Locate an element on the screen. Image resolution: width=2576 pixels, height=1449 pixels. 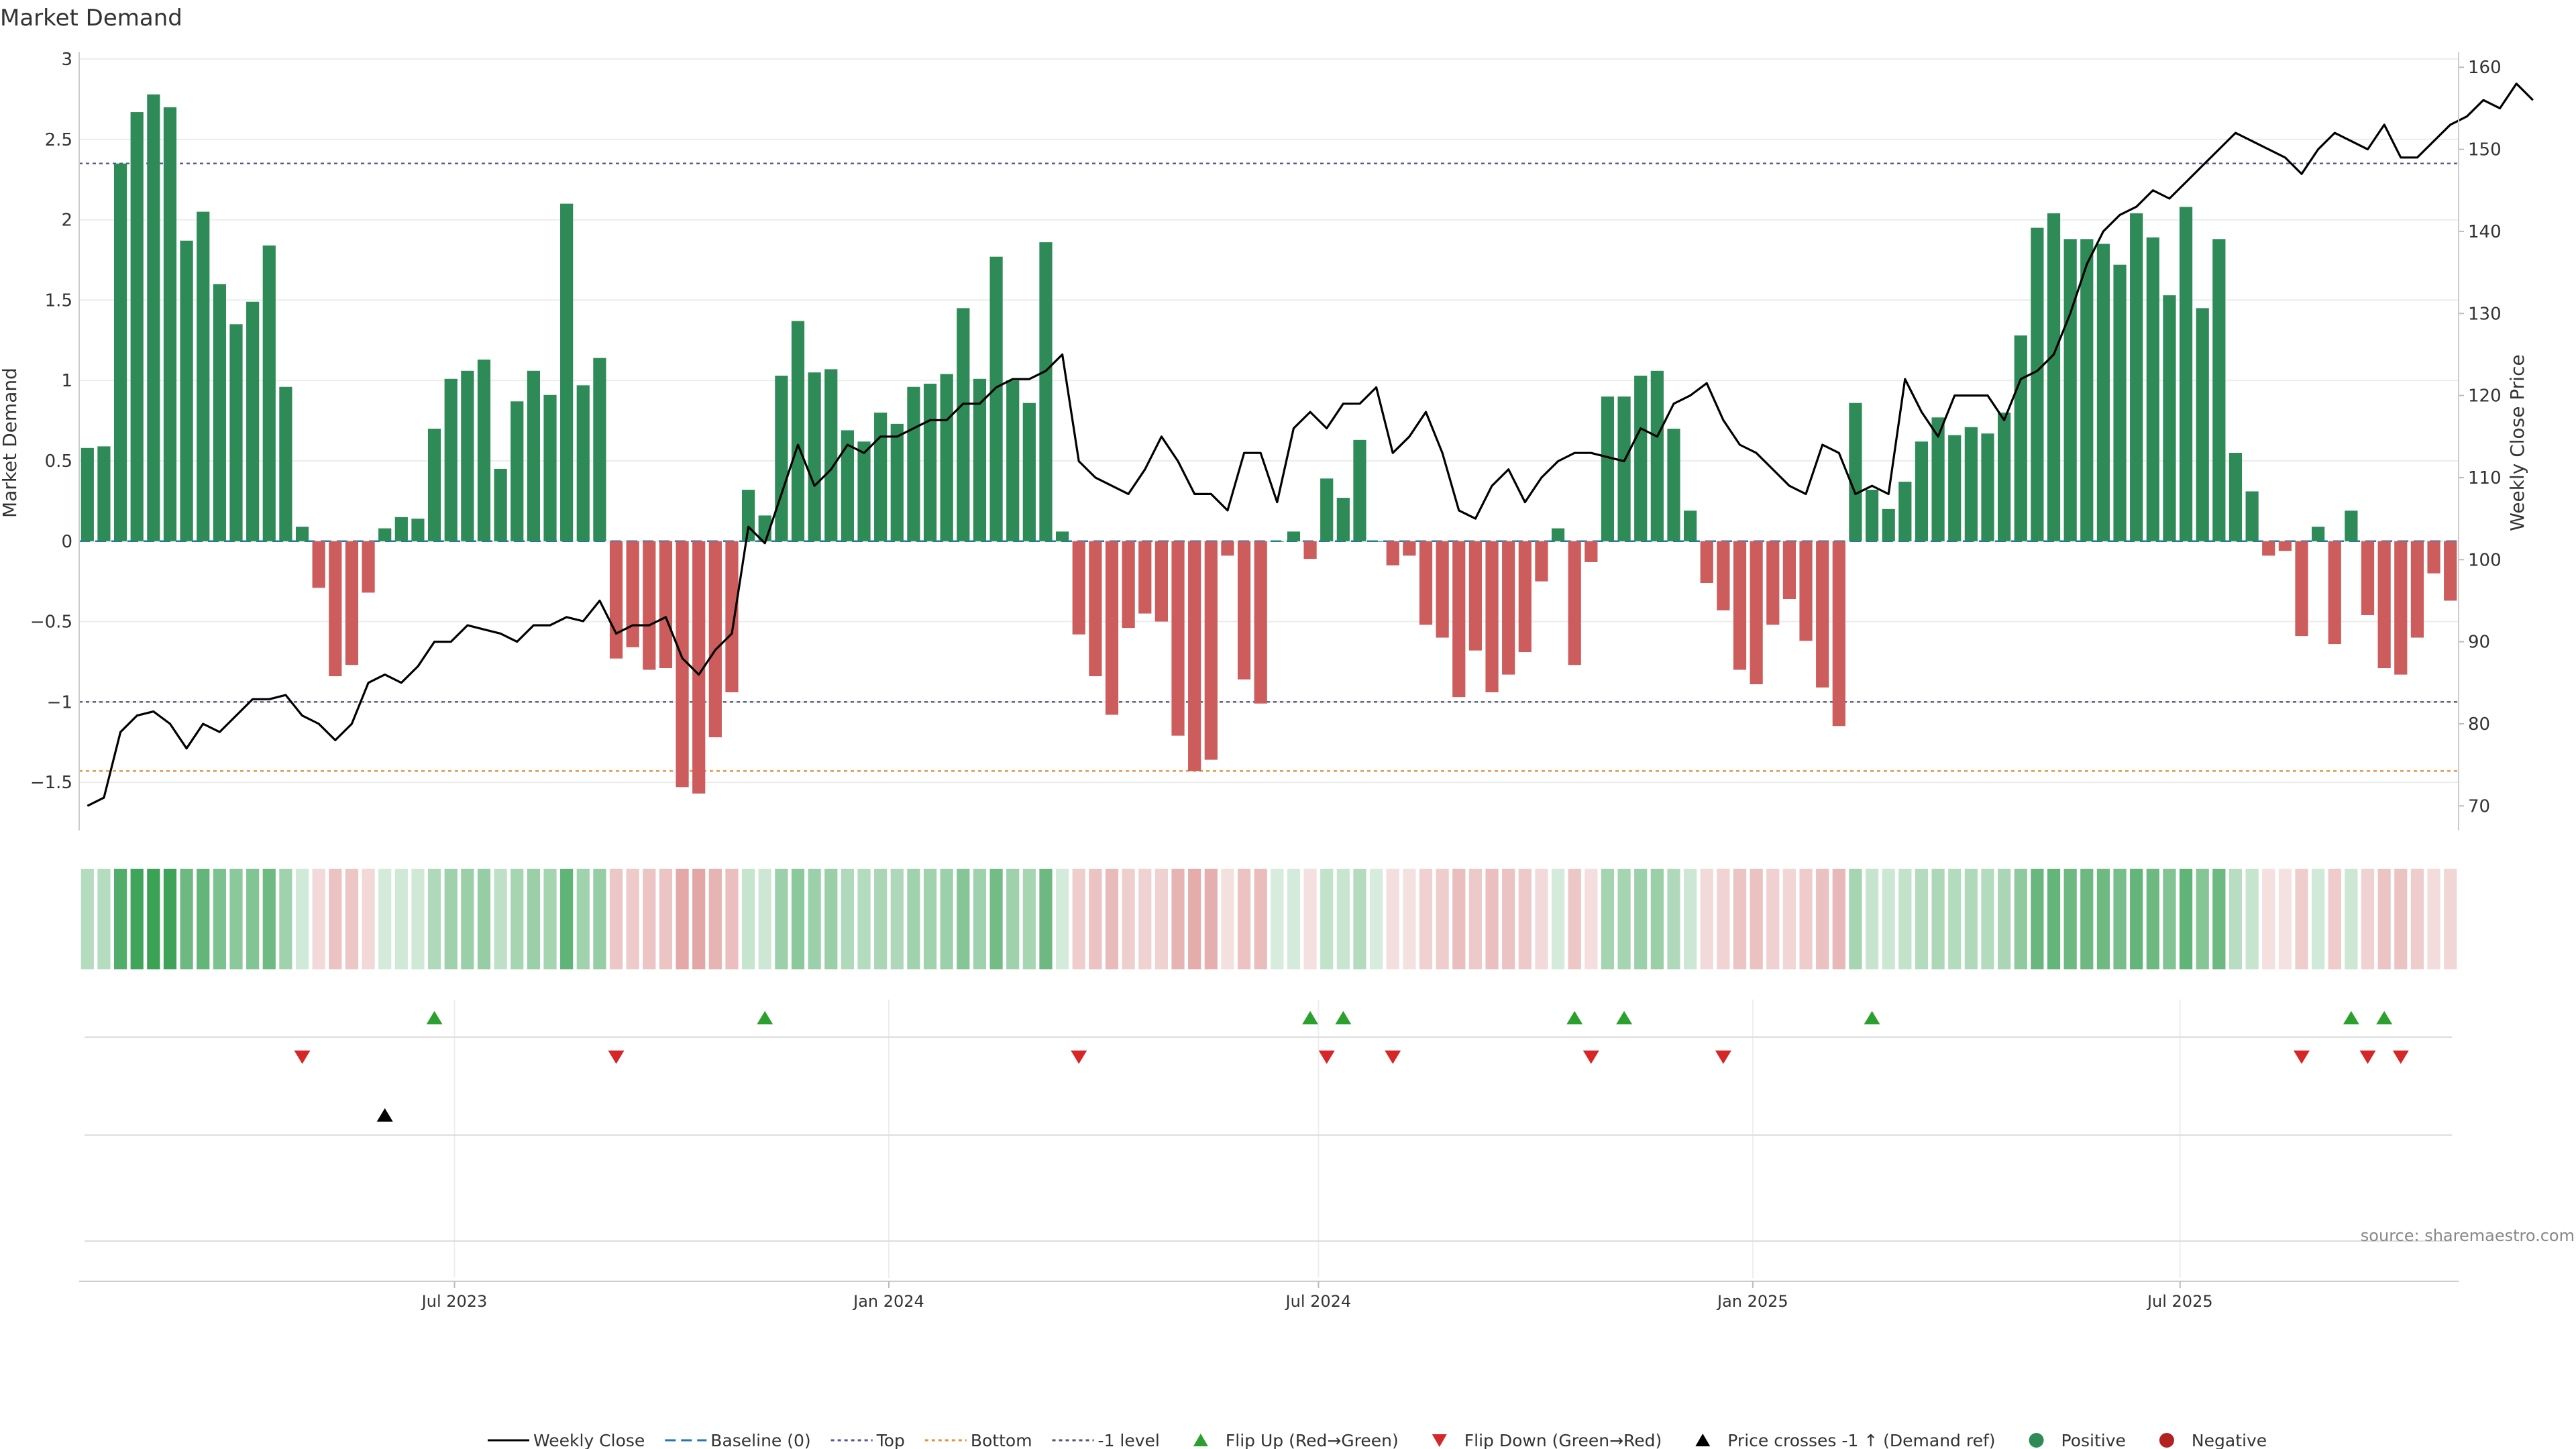
legend-item: Bottom is located at coordinates (978, 1440).